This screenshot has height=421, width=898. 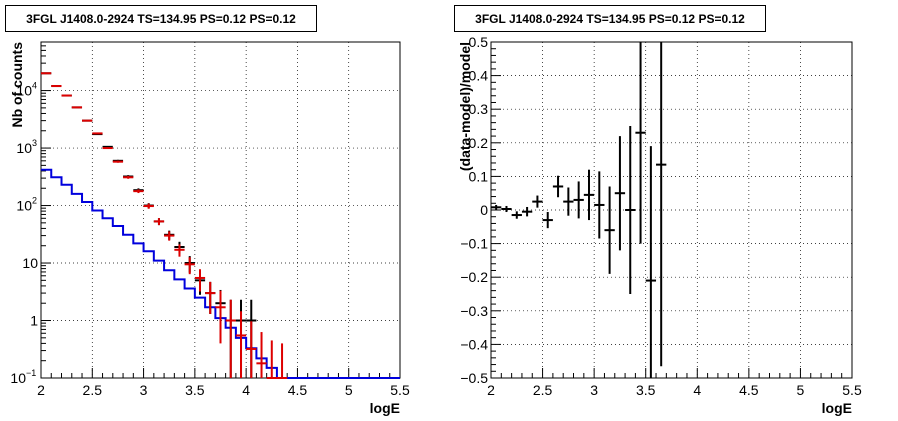 What do you see at coordinates (144, 390) in the screenshot?
I see `left-x-tick-label: 3` at bounding box center [144, 390].